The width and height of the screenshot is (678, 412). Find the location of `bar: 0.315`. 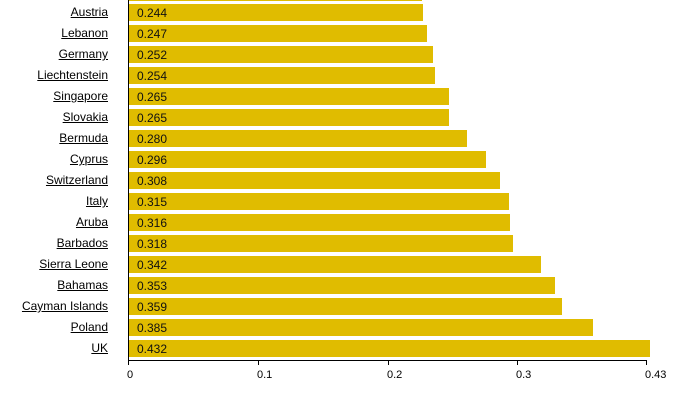

bar: 0.315 is located at coordinates (319, 201).